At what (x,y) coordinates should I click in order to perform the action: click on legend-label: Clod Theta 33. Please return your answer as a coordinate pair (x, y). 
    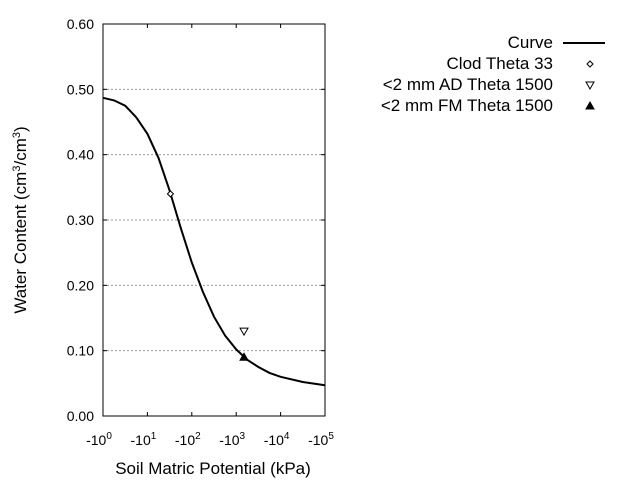
    Looking at the image, I should click on (500, 63).